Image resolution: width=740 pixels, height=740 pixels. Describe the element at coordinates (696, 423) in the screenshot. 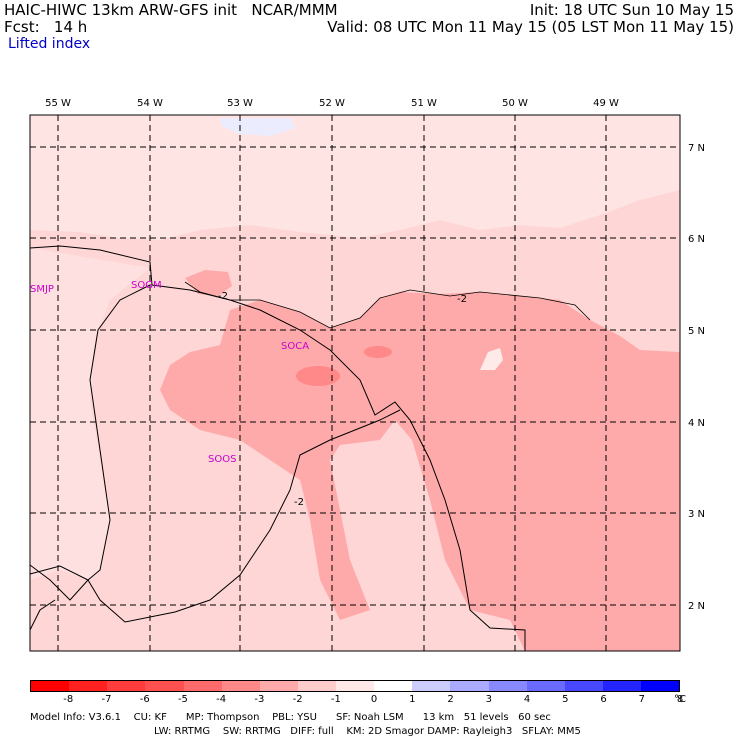

I see `lat-label: 4 N` at that location.